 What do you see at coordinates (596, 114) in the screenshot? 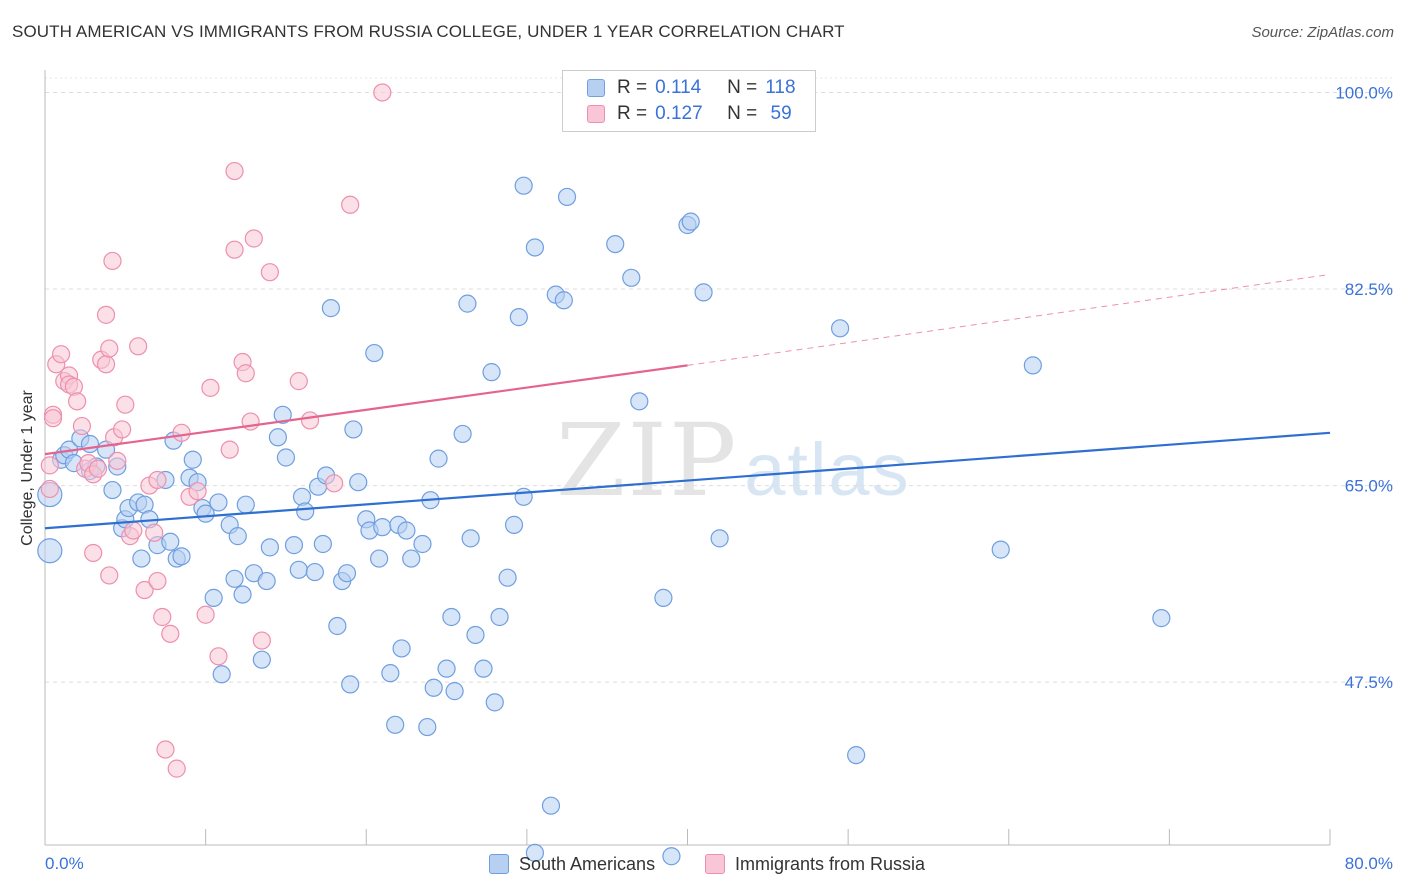
I see `legend-swatch-pink` at bounding box center [596, 114].